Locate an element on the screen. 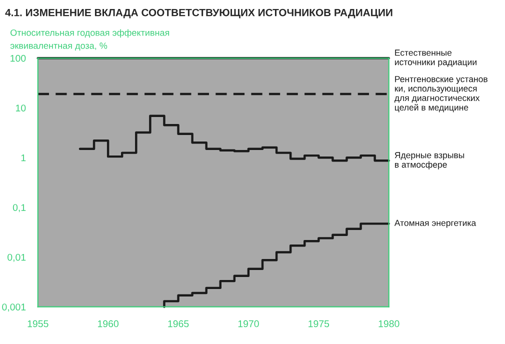 The image size is (505, 344). y-tick-label: 0,01 is located at coordinates (17, 258).